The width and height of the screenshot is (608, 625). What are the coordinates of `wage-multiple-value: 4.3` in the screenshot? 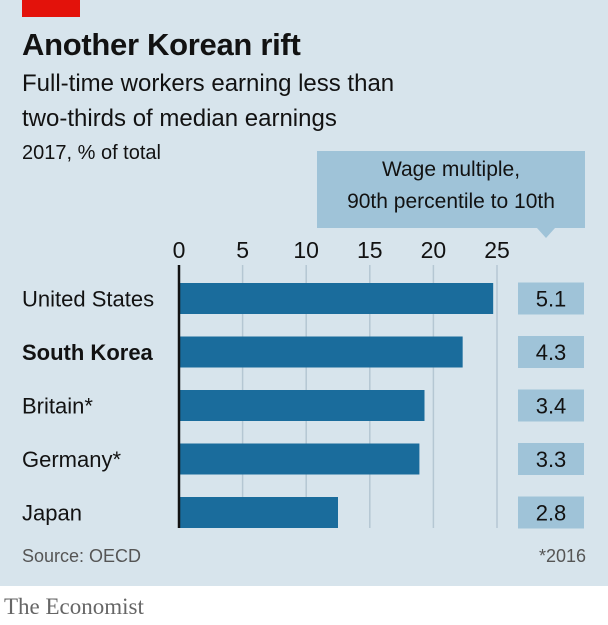 It's located at (551, 352).